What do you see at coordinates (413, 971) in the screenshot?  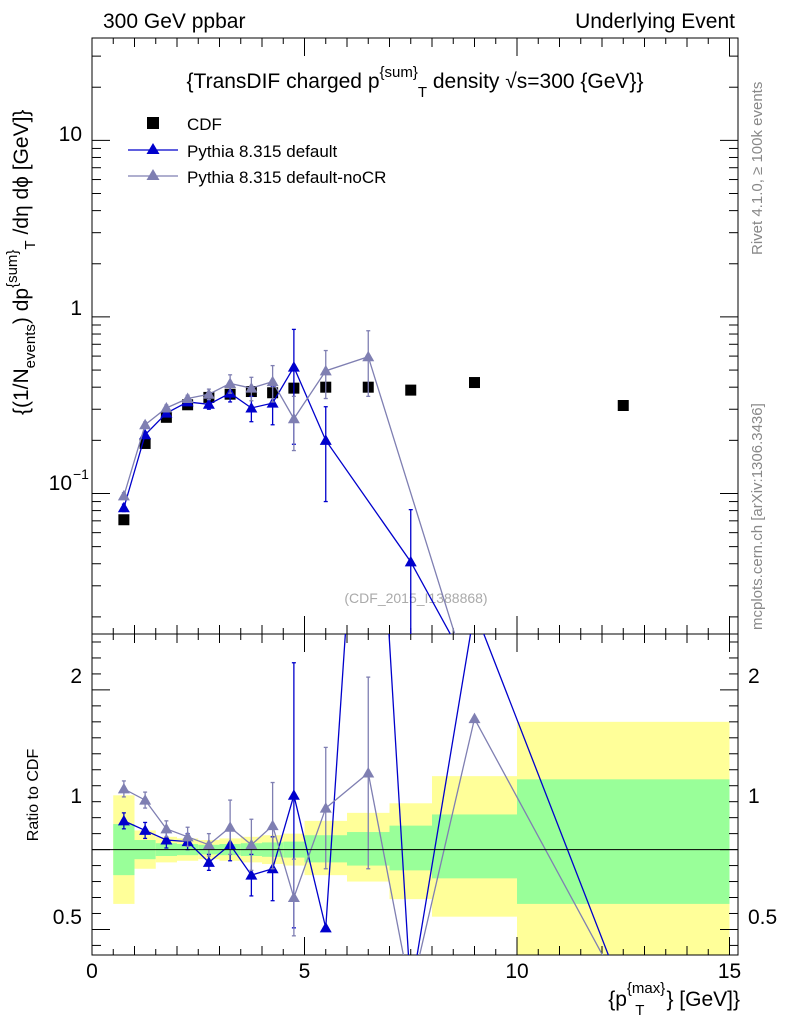 I see `x-tick-labels: 0 5 10 15` at bounding box center [413, 971].